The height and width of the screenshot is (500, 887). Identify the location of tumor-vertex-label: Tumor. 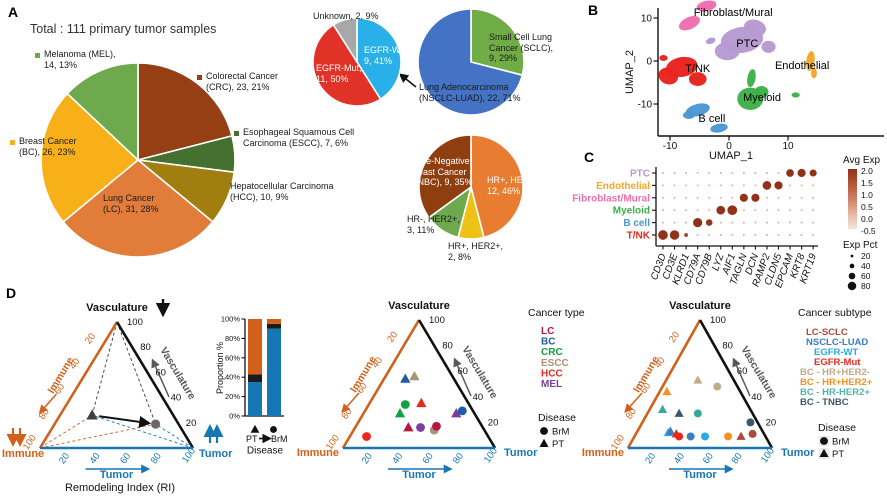
(798, 453).